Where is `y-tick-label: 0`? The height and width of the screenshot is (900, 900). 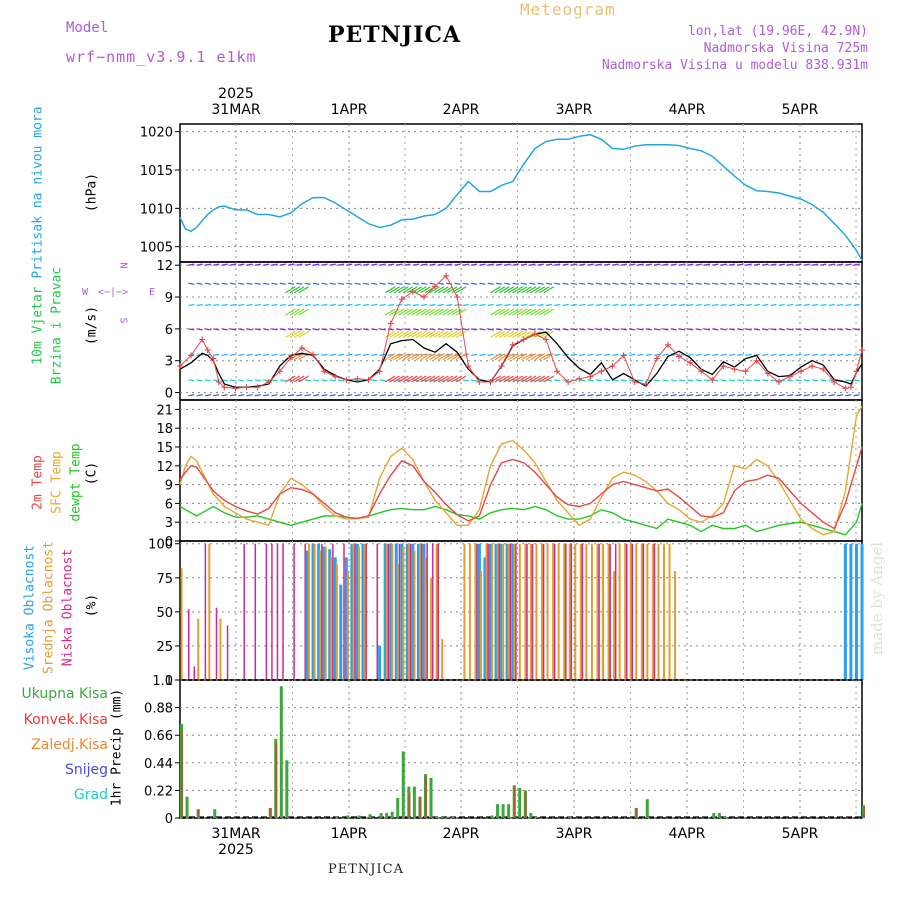
y-tick-label: 0 is located at coordinates (169, 819).